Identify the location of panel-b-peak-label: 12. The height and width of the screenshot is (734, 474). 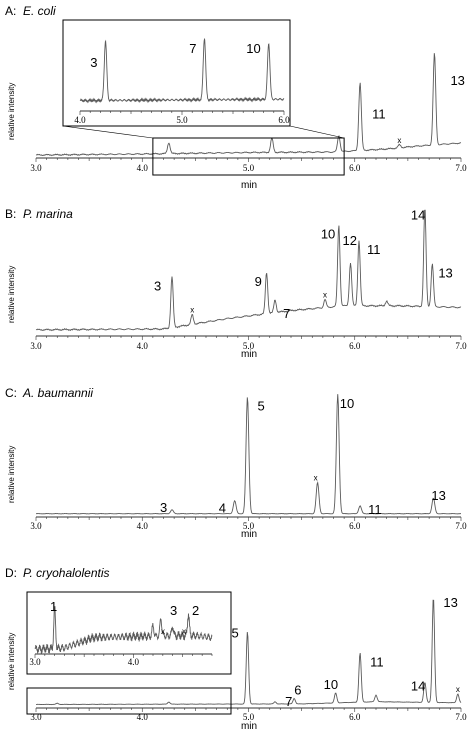
(350, 240).